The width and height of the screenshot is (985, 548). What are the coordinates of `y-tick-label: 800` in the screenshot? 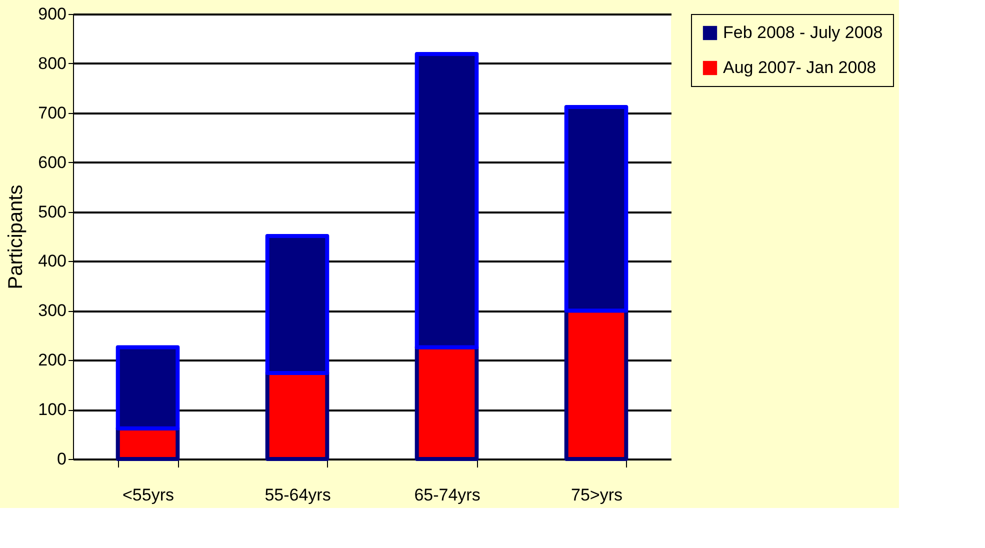 It's located at (52, 63).